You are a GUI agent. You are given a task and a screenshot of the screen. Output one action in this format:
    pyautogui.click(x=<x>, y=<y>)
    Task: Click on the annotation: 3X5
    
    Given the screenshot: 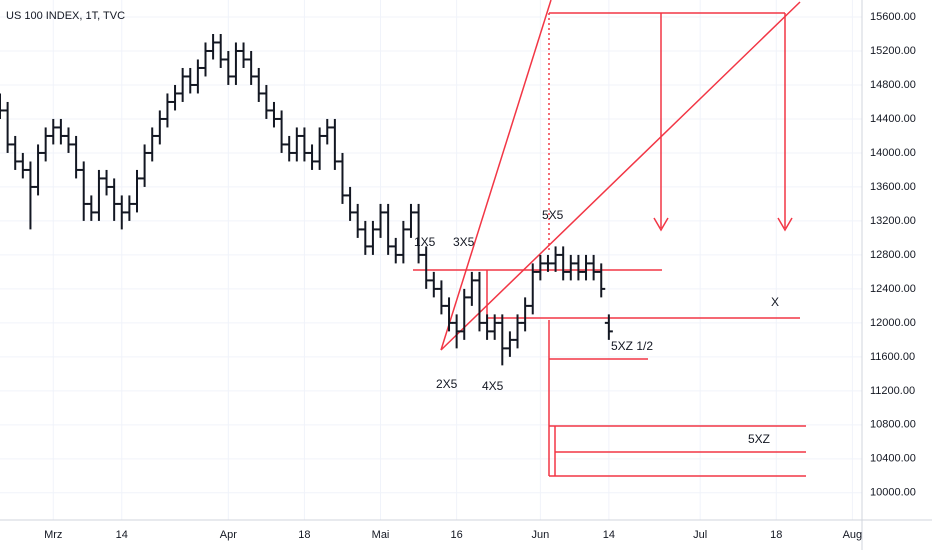 What is the action you would take?
    pyautogui.click(x=464, y=242)
    